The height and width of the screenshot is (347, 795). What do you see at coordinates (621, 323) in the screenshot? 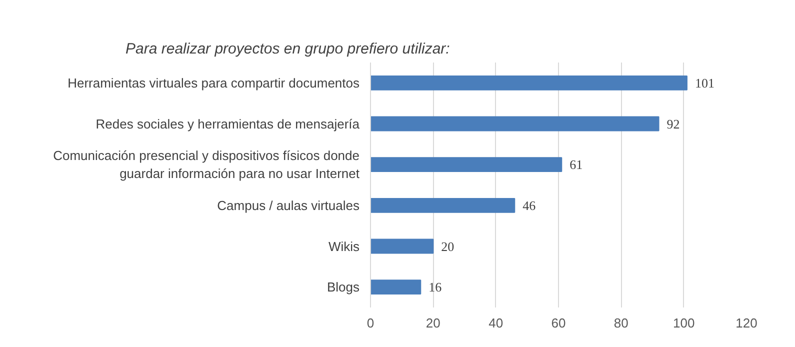
I see `x-tick-label: 80` at bounding box center [621, 323].